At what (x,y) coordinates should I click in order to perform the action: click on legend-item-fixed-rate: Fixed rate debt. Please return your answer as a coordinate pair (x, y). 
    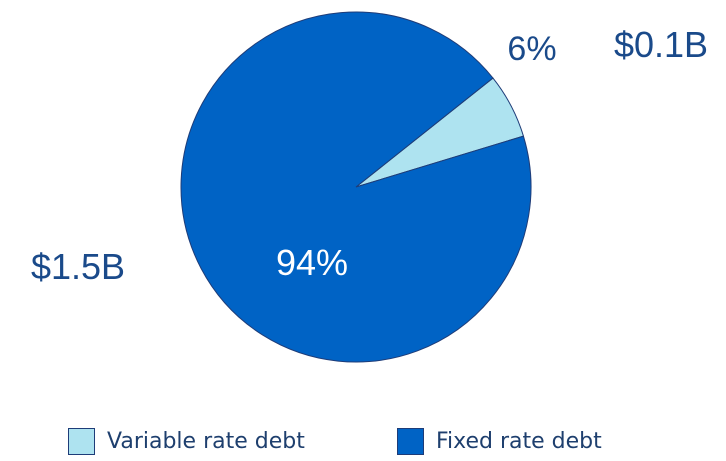
    Looking at the image, I should click on (499, 441).